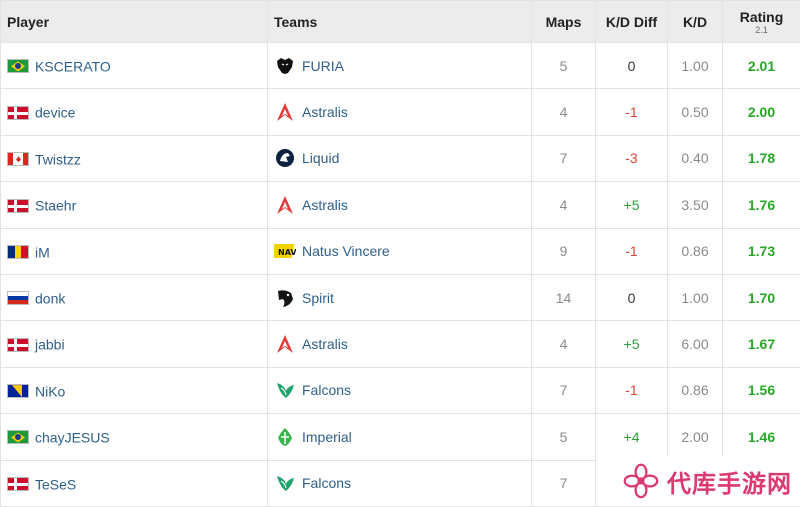 This screenshot has width=800, height=507. I want to click on romania-flag-icon, so click(18, 252).